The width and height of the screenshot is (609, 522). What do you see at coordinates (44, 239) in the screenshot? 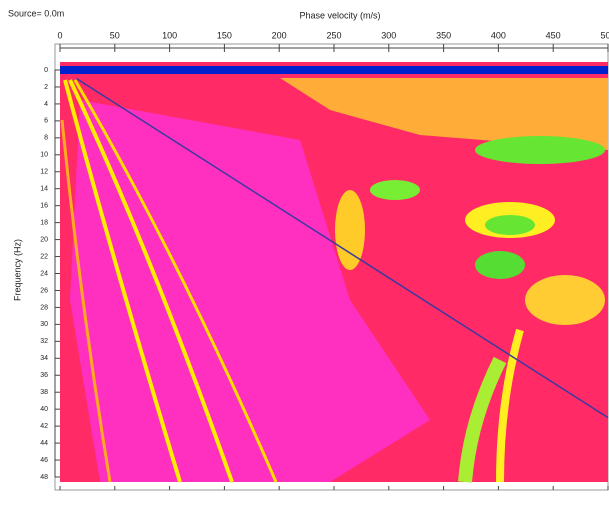
I see `y-tick-label: 20` at bounding box center [44, 239].